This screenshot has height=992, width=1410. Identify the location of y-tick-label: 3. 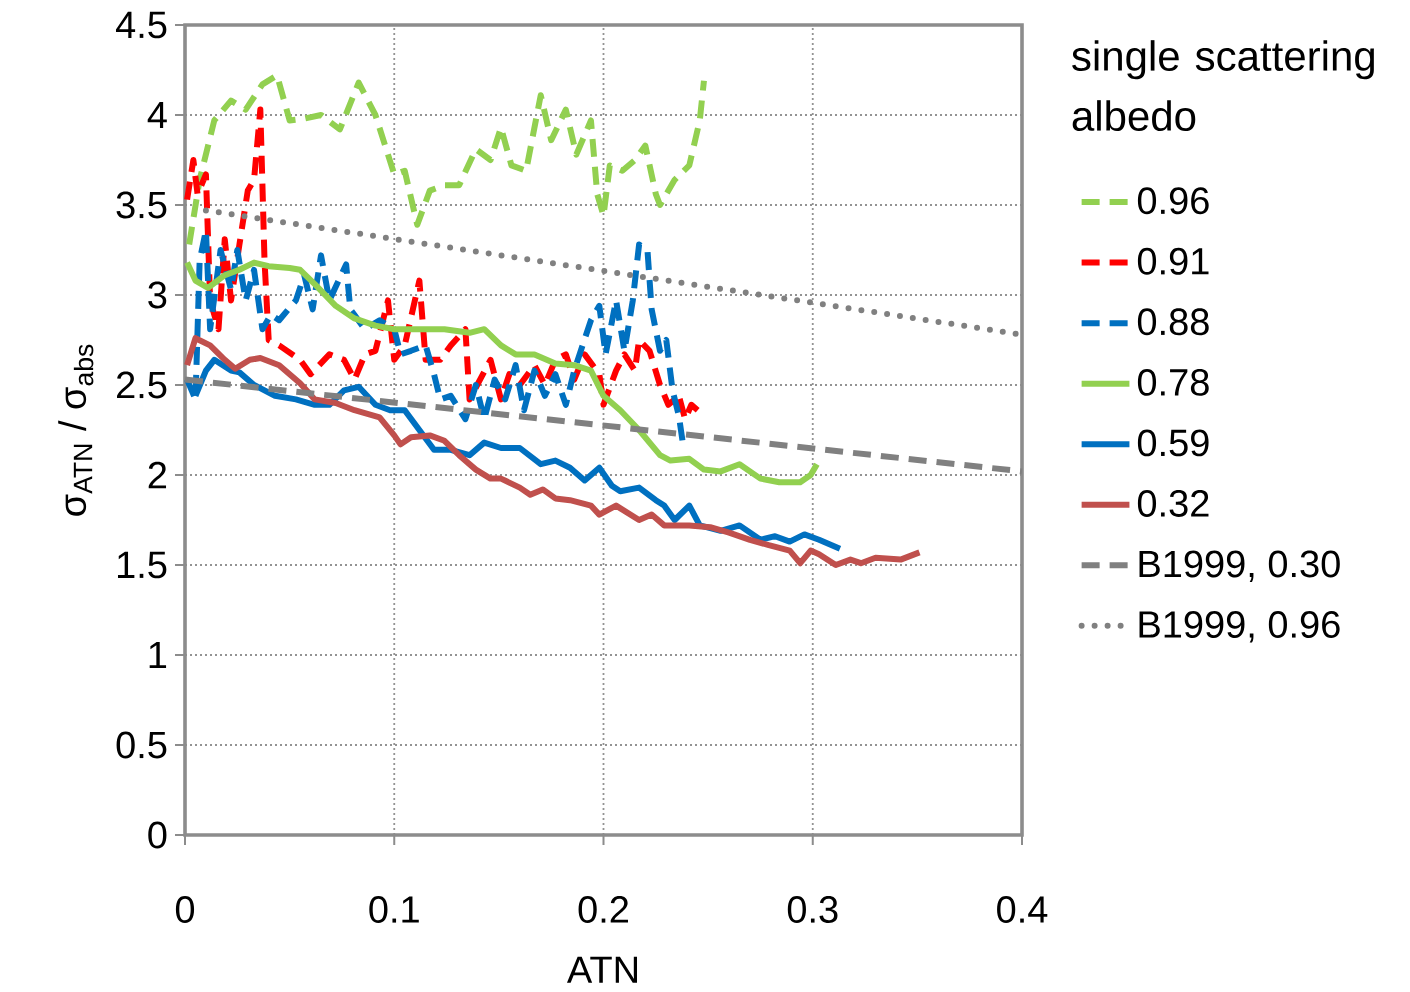
(157, 295).